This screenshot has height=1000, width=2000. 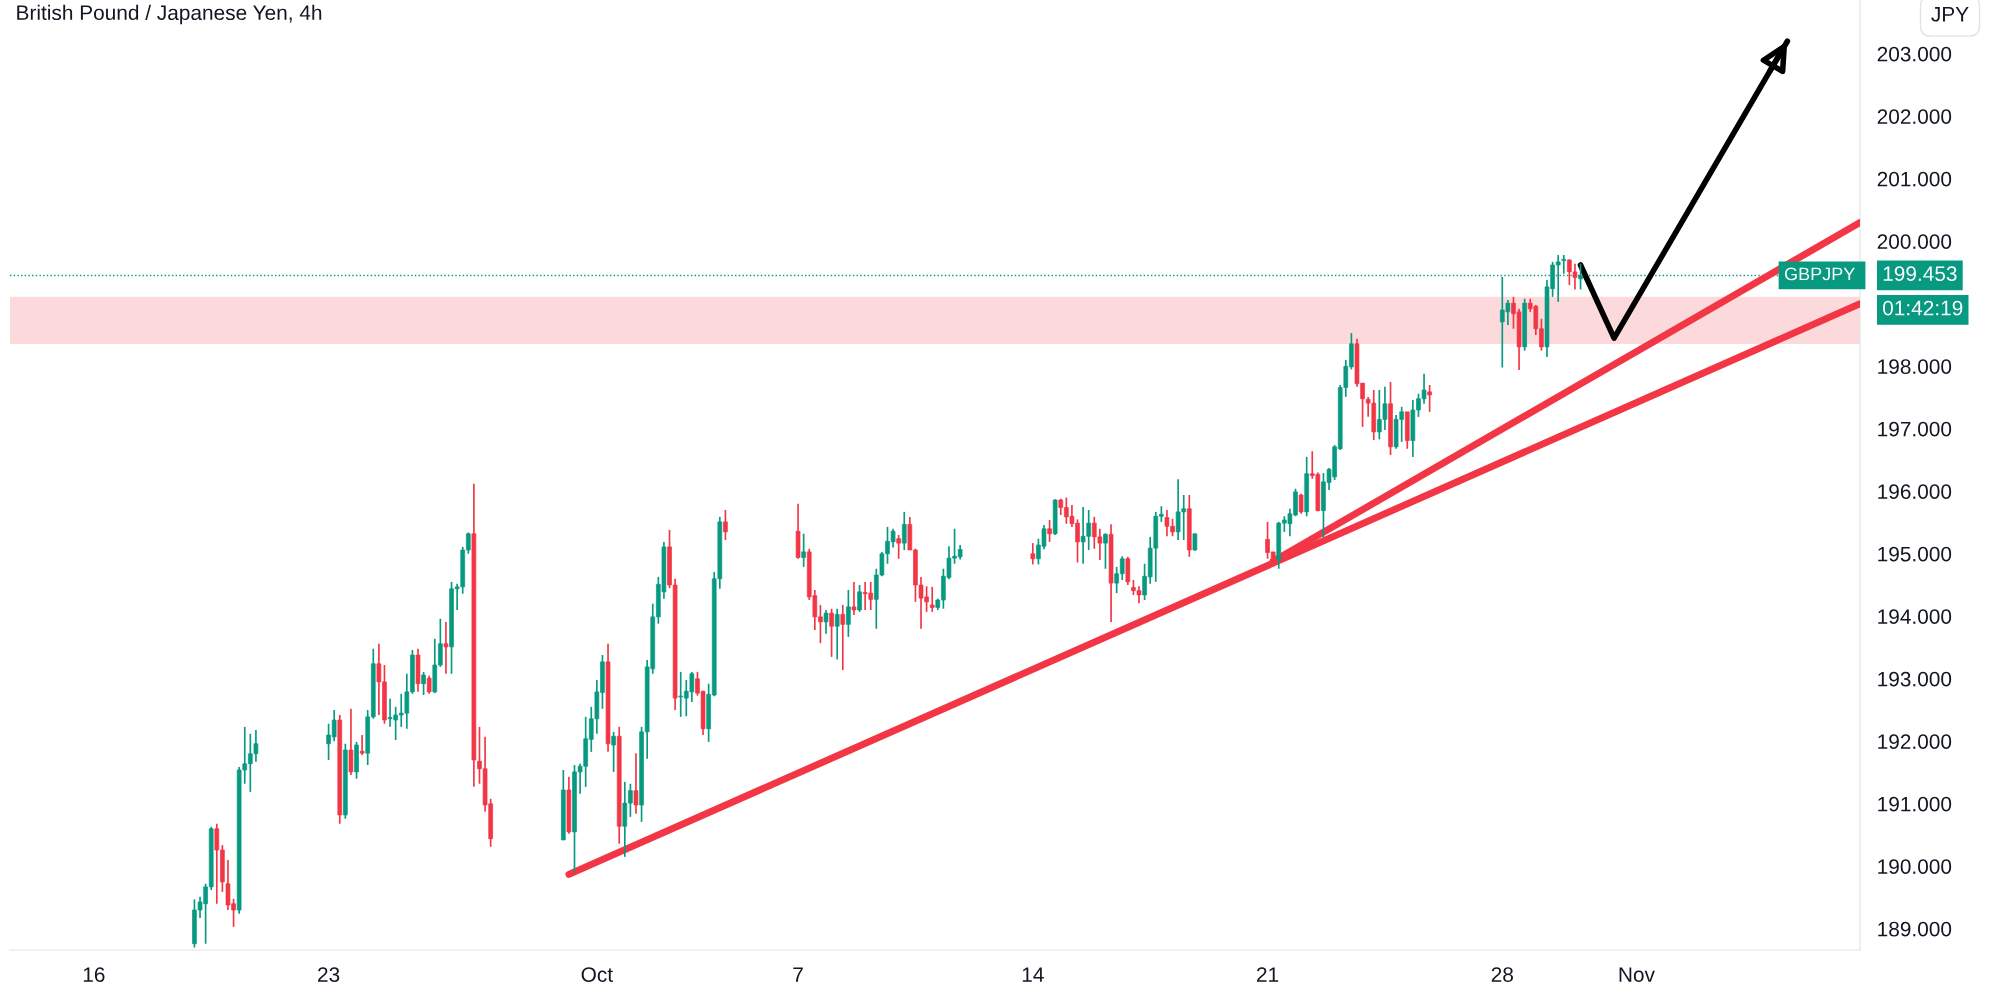 I want to click on x-tick-label: 7, so click(x=798, y=974).